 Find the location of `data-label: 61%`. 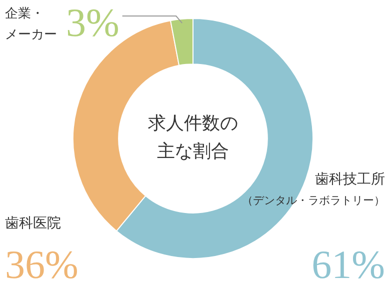

data-label: 61% is located at coordinates (348, 262).